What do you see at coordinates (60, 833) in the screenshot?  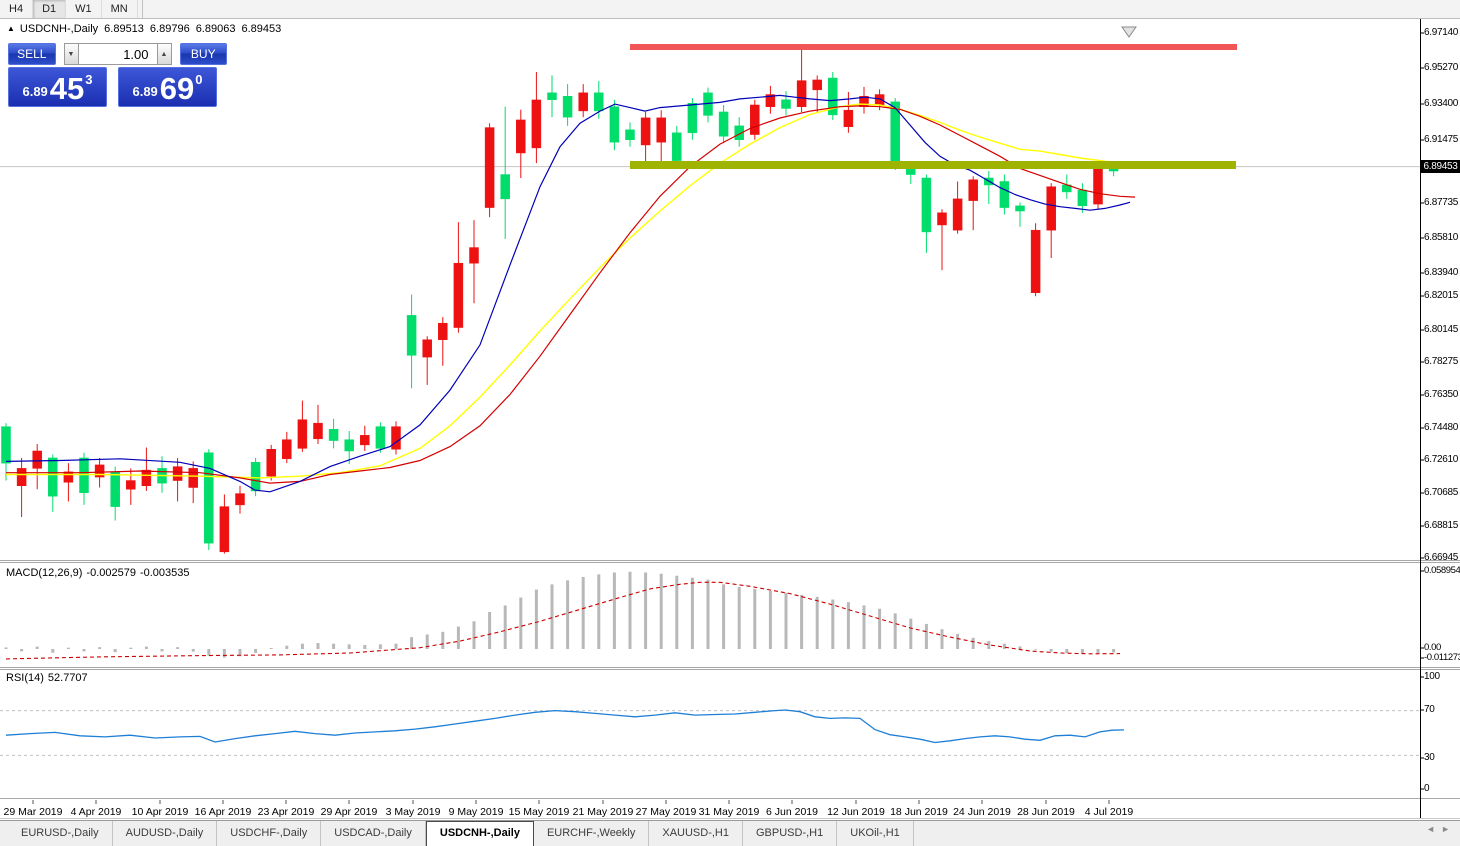 I see `chart-tab-eurusd-daily: EURUSD-,Daily` at bounding box center [60, 833].